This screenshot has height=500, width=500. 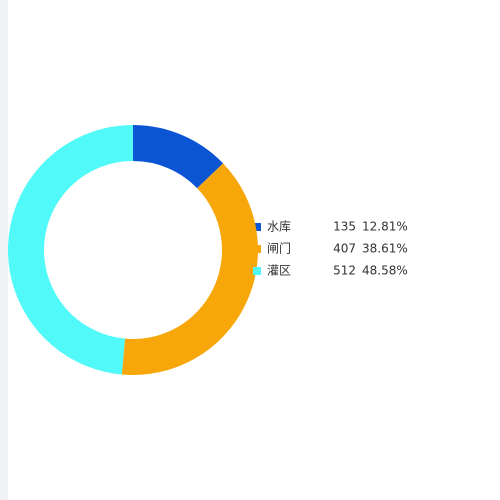 What do you see at coordinates (279, 226) in the screenshot?
I see `legend-label: 水库` at bounding box center [279, 226].